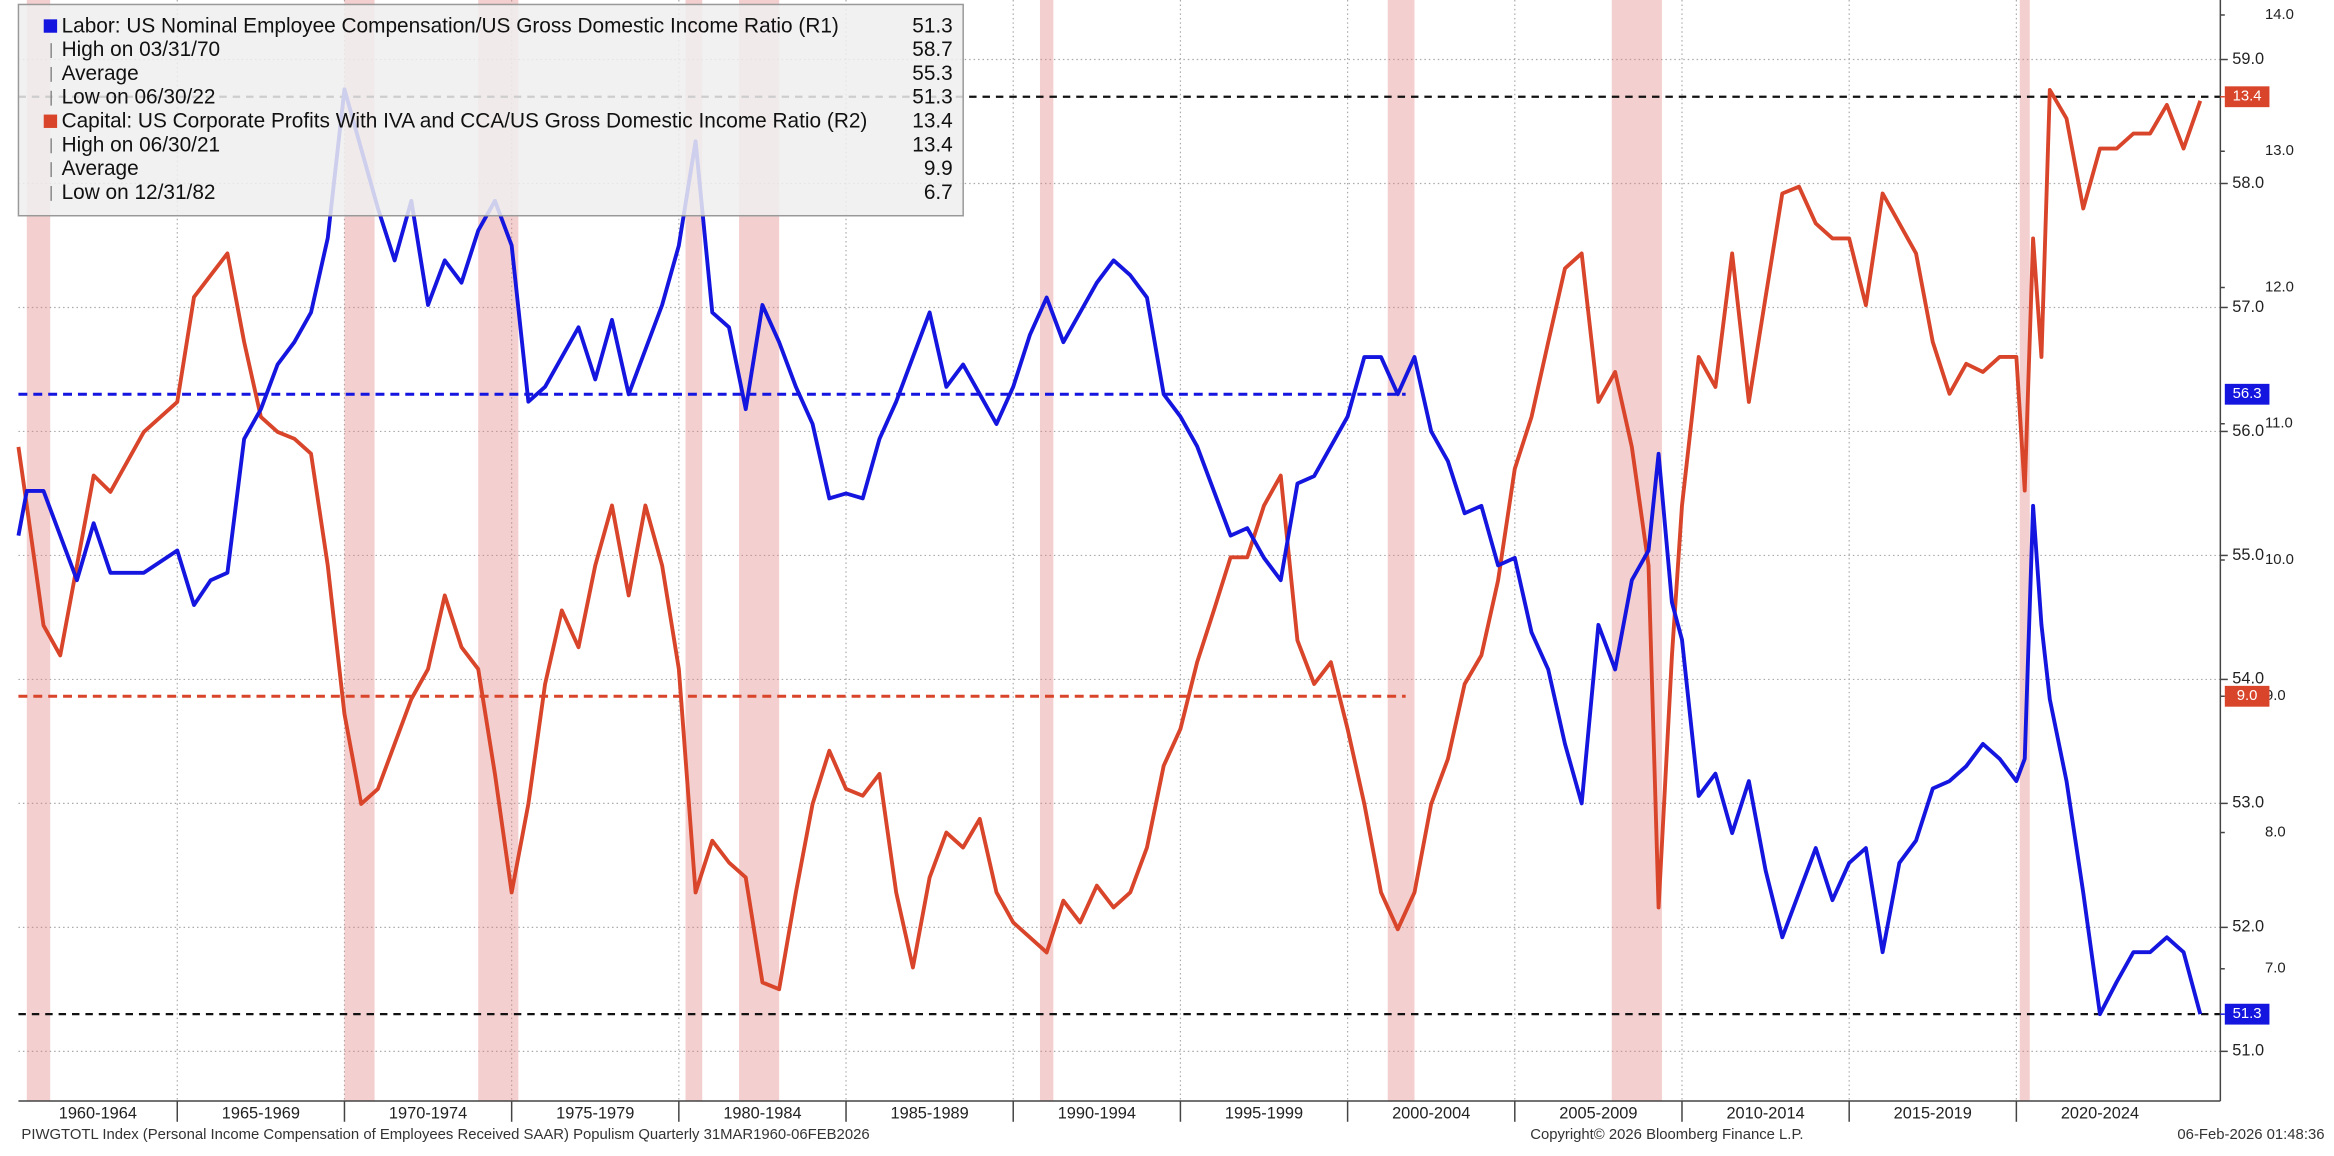 The width and height of the screenshot is (2334, 1156). Describe the element at coordinates (1097, 1114) in the screenshot. I see `x-tick-label: 1990-1994` at that location.